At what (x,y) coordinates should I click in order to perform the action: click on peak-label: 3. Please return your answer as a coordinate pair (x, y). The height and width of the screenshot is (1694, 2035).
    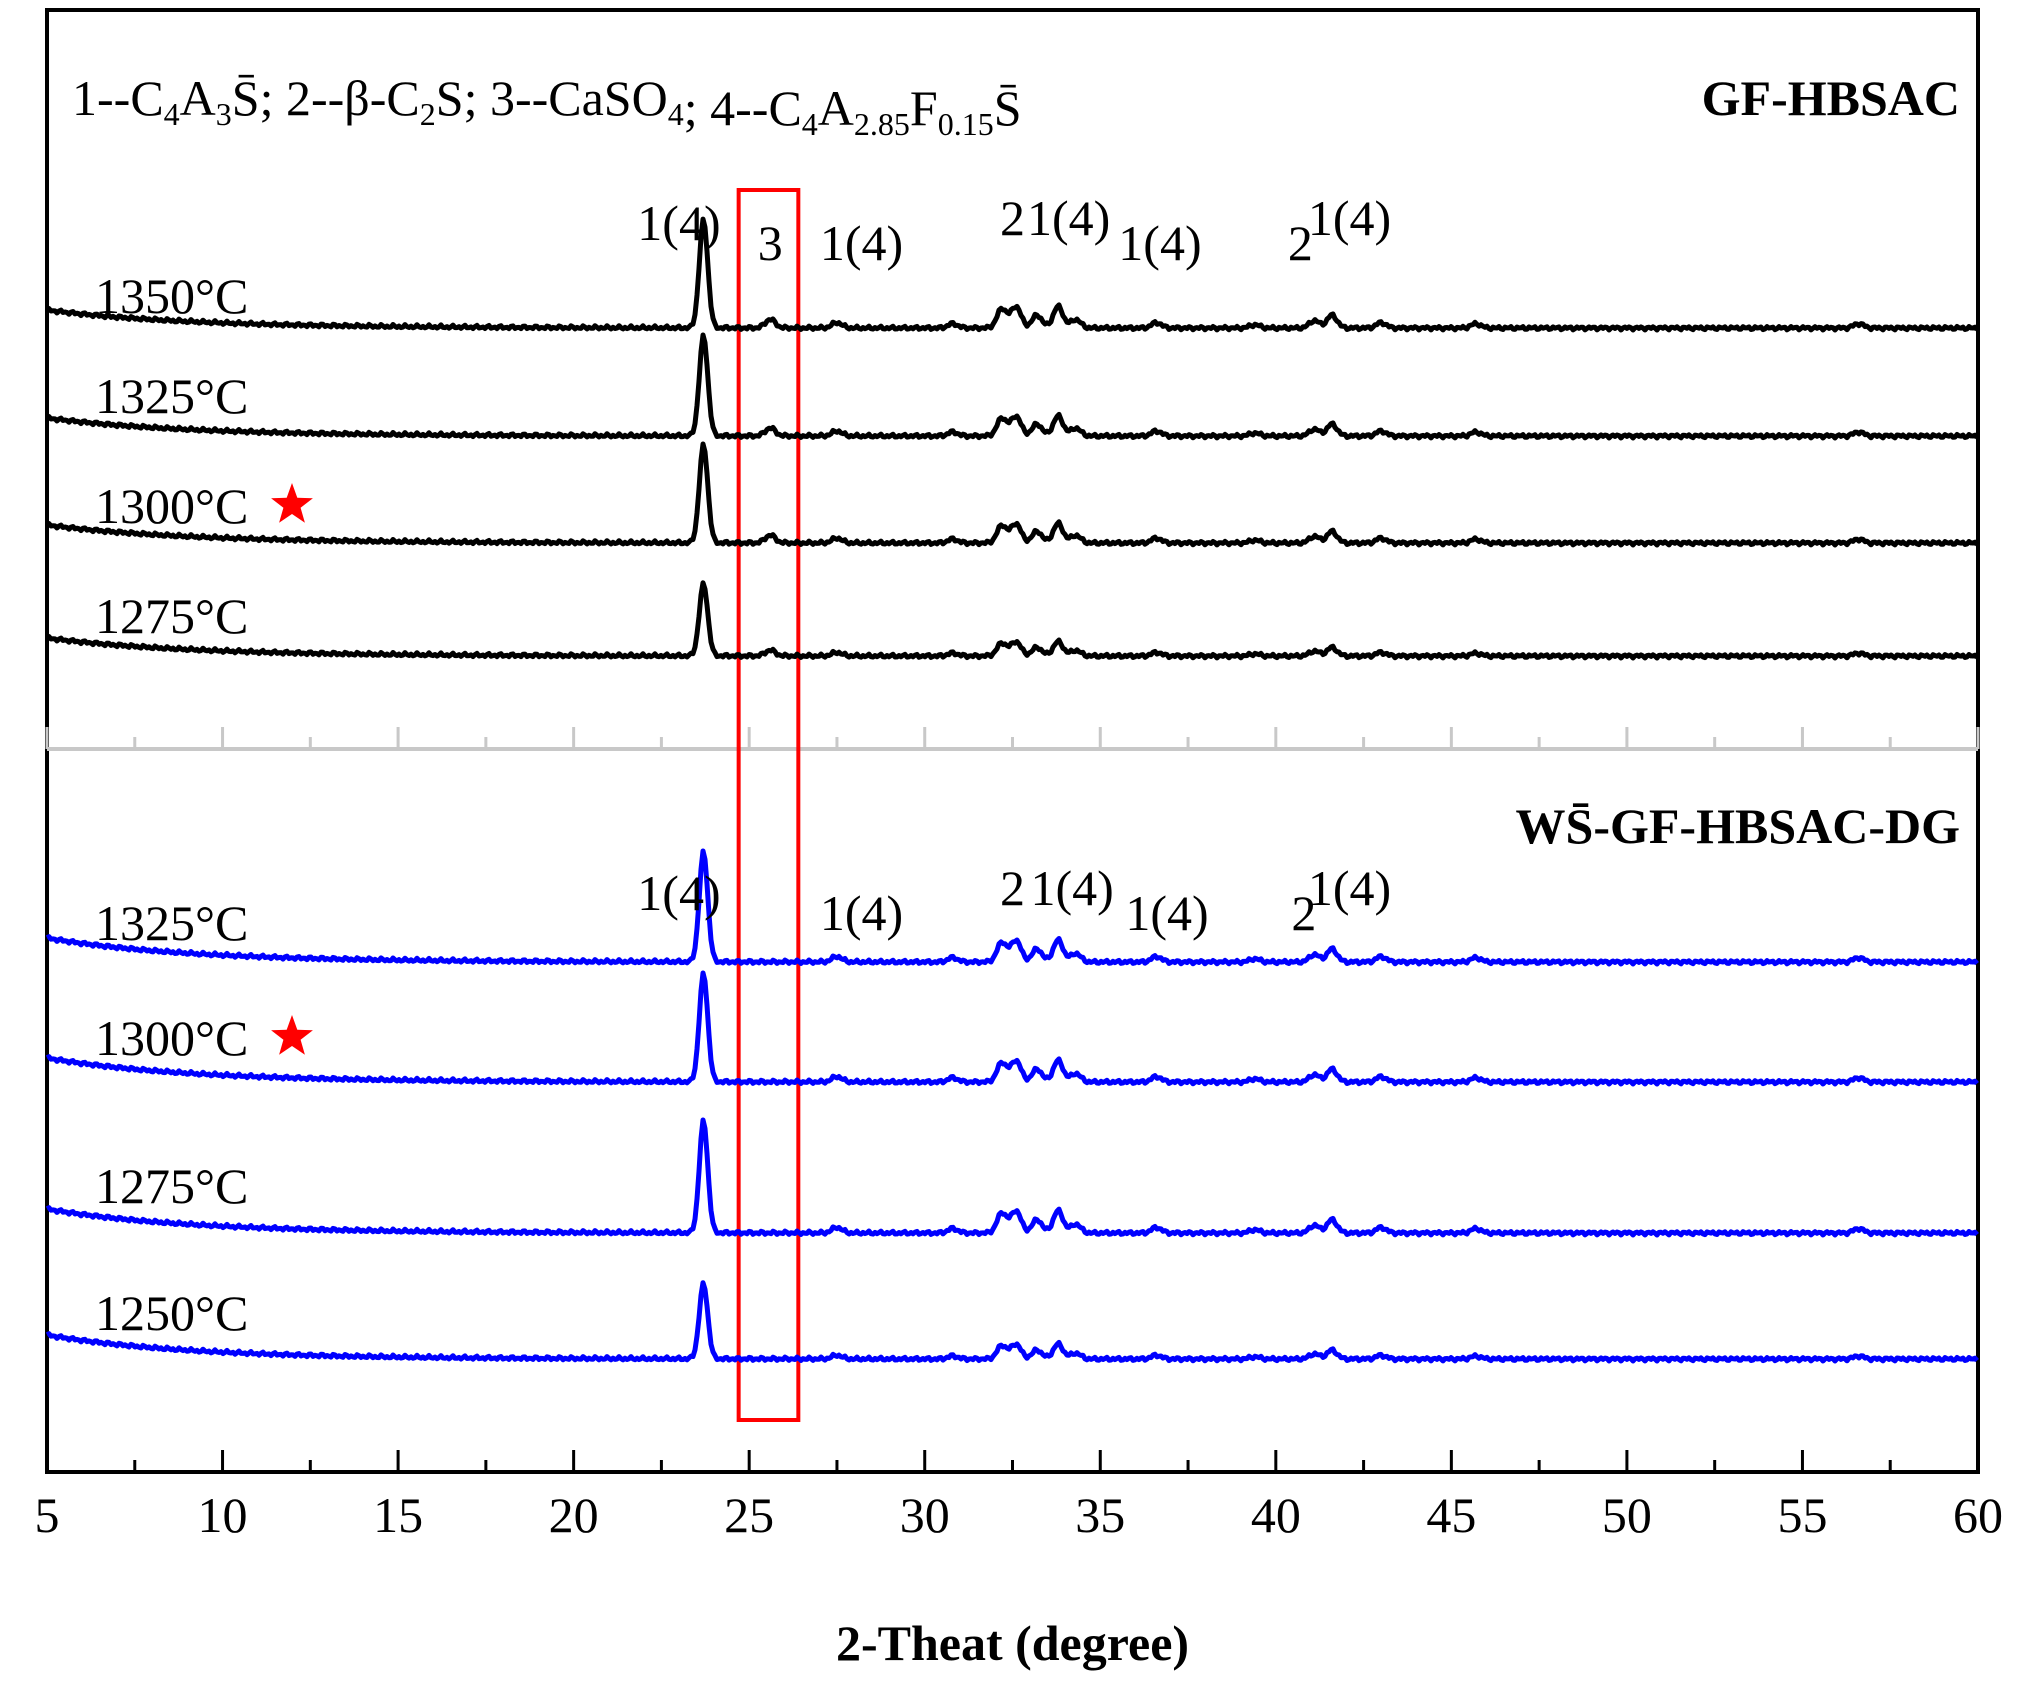
    Looking at the image, I should click on (770, 243).